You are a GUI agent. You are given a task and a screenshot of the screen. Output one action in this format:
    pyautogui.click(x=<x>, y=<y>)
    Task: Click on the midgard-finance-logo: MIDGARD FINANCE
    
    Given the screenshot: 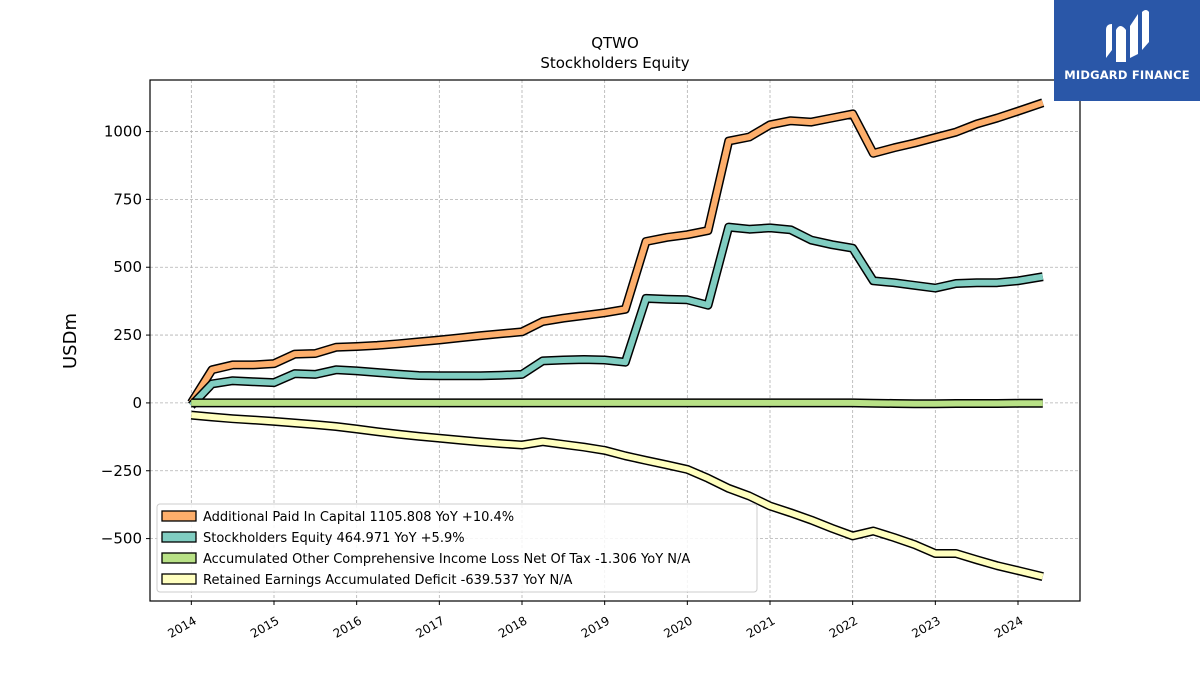 What is the action you would take?
    pyautogui.click(x=1127, y=50)
    